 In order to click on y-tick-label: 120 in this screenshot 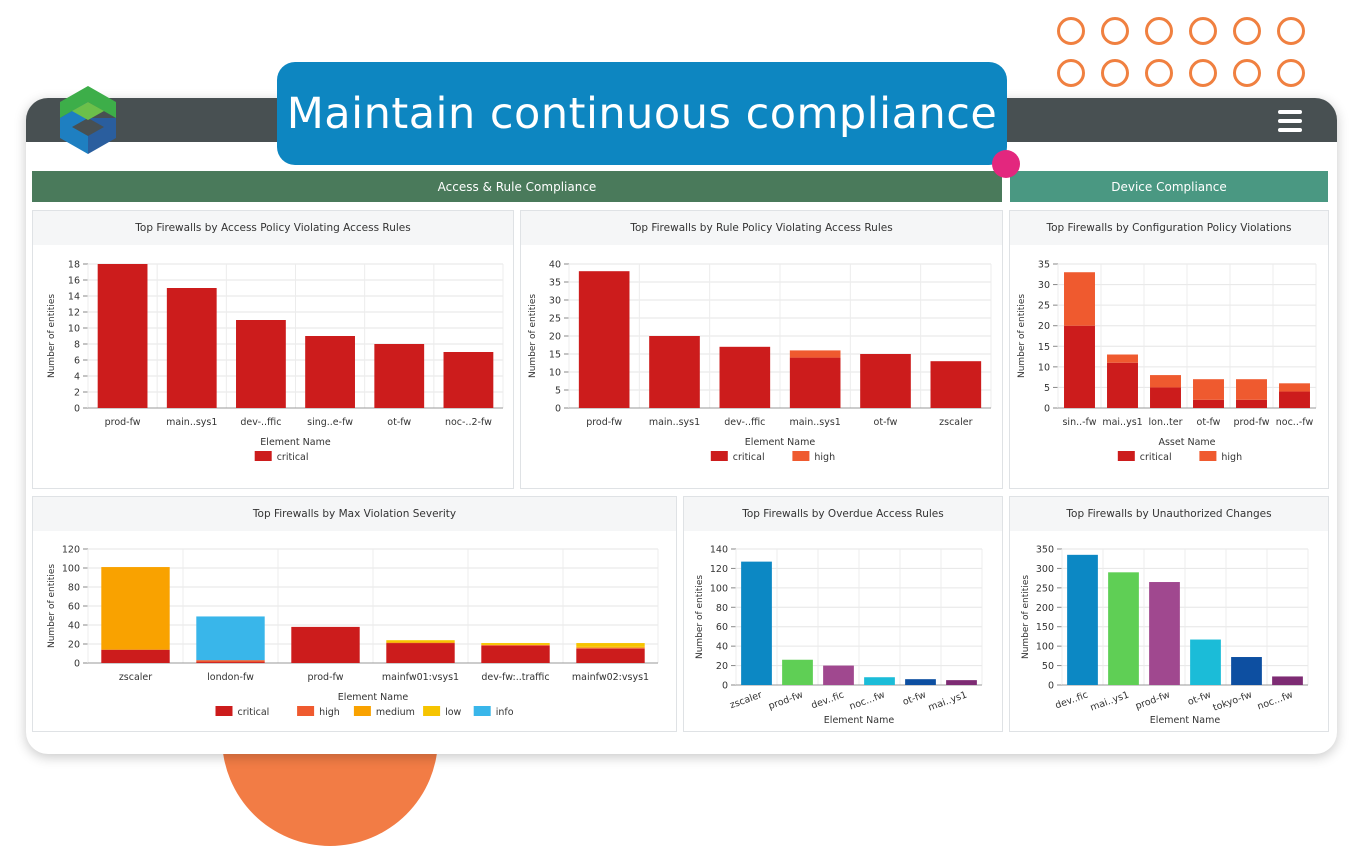, I will do `click(71, 550)`.